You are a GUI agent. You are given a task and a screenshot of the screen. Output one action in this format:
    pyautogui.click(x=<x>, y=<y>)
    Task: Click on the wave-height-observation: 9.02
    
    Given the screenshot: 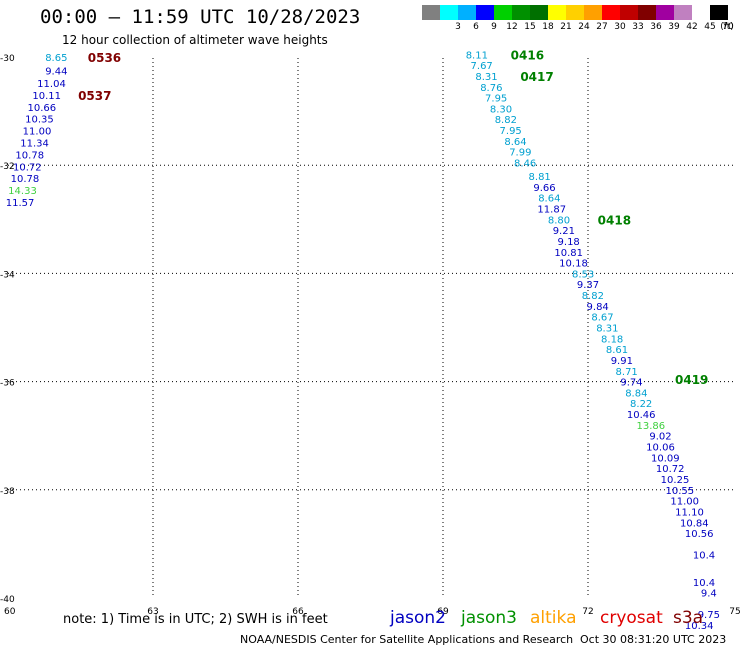 What is the action you would take?
    pyautogui.click(x=660, y=437)
    